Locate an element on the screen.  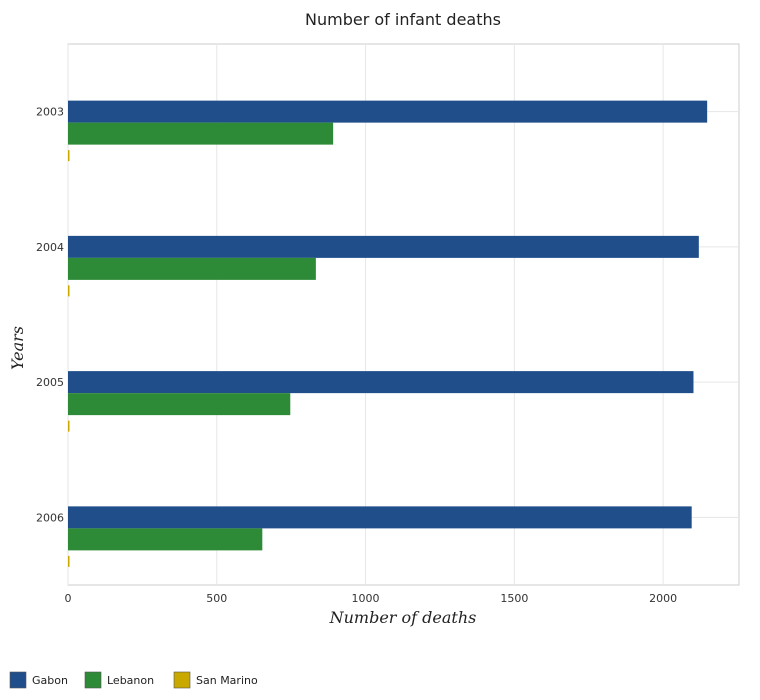
y-axis-label: Years is located at coordinates (17, 348).